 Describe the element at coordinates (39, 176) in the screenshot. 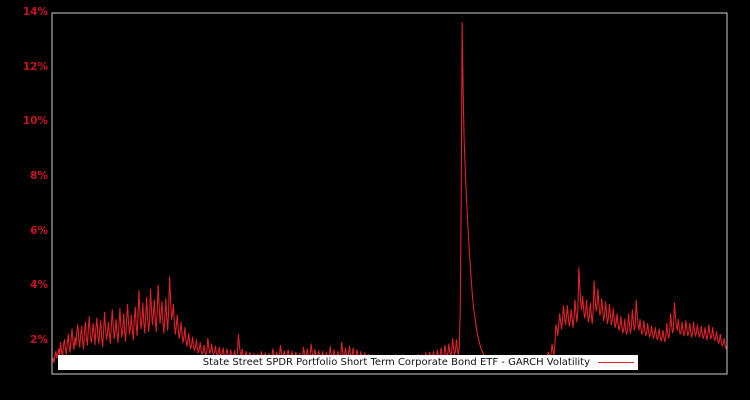

I see `y-tick-label-8: 8%` at that location.